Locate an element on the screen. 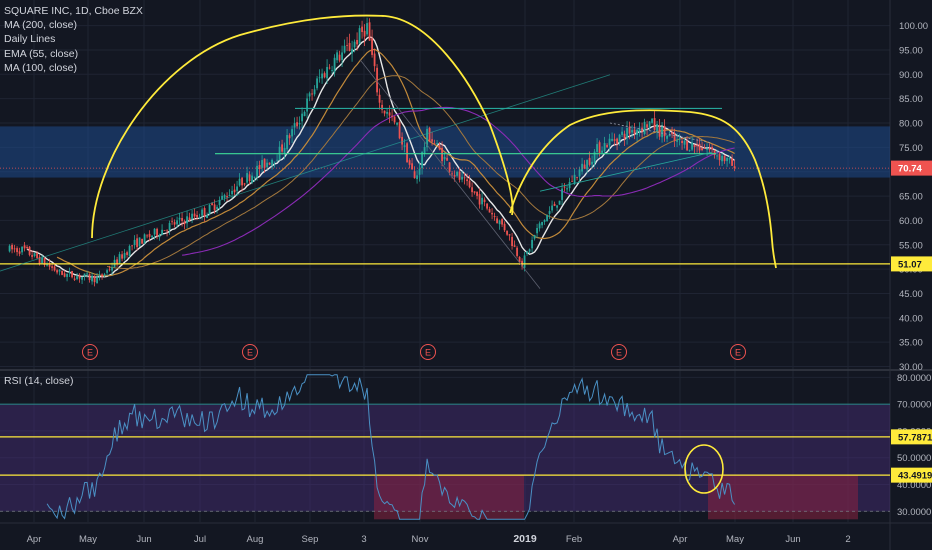 The width and height of the screenshot is (932, 550). rsi-legend: RSI (14, close) is located at coordinates (39, 381).